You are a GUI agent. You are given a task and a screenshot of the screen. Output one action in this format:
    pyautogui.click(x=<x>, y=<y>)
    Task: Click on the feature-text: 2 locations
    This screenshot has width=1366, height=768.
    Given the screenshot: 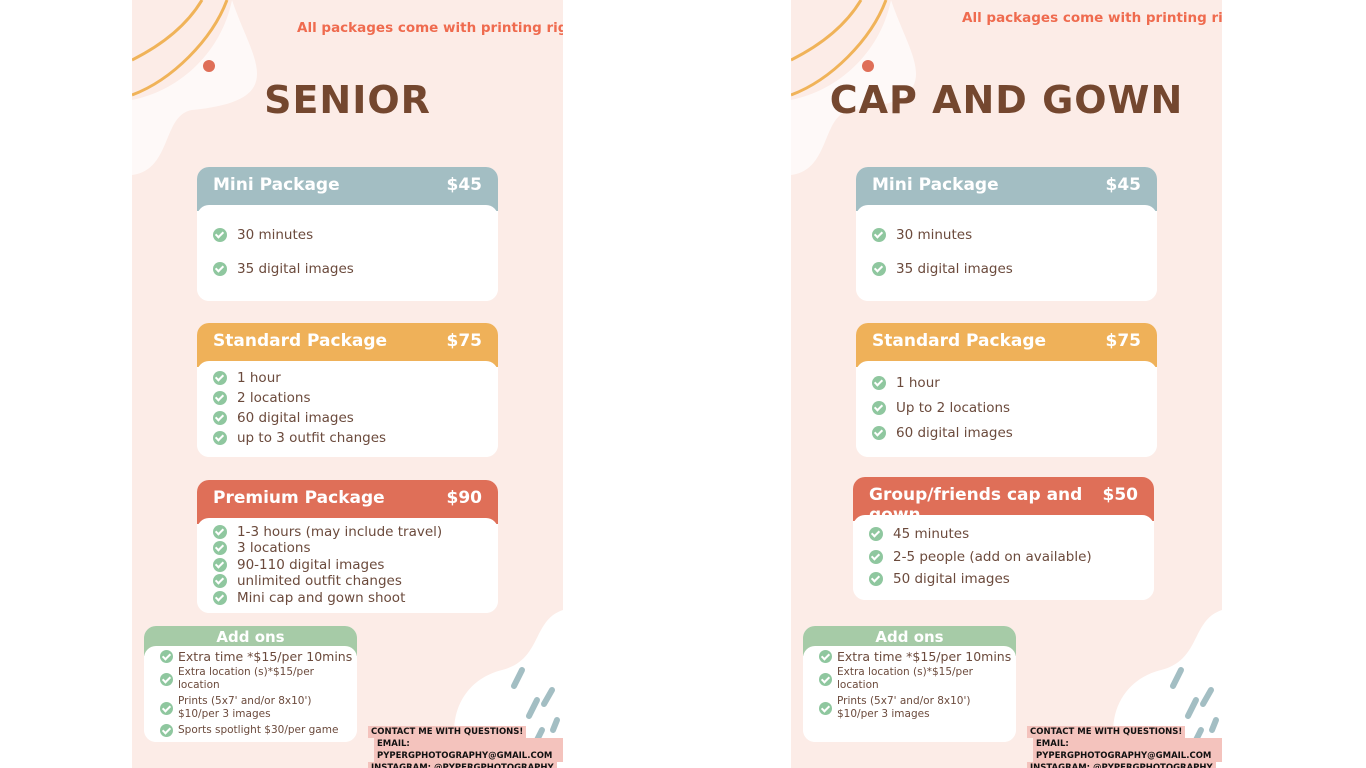 What is the action you would take?
    pyautogui.click(x=274, y=398)
    